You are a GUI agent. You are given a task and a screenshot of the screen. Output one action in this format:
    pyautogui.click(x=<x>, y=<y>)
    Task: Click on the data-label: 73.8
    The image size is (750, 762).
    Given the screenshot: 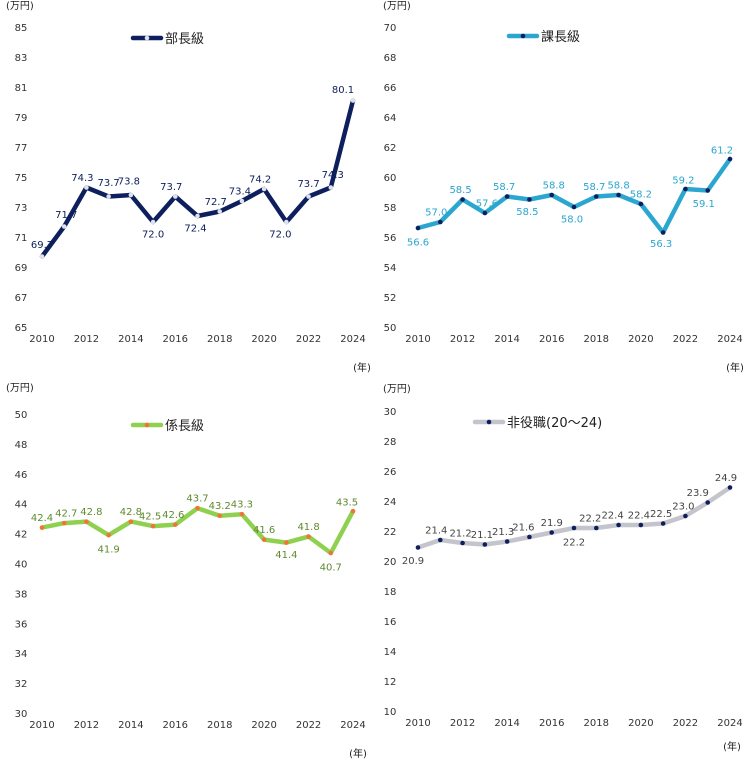 What is the action you would take?
    pyautogui.click(x=129, y=182)
    